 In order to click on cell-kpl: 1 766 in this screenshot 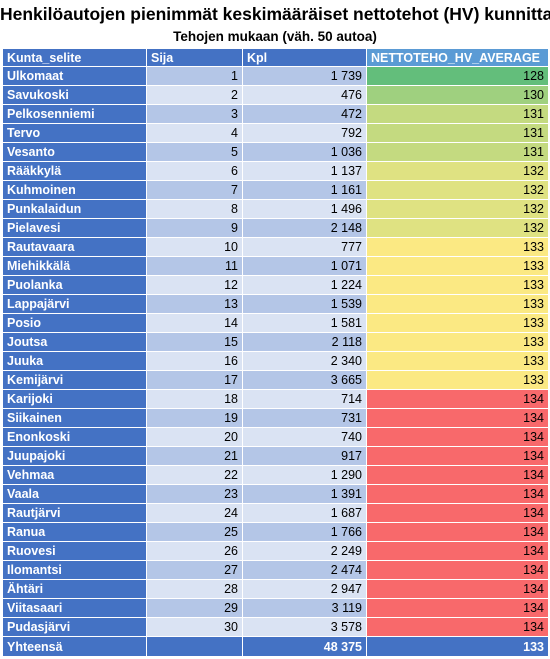, I will do `click(304, 532)`.